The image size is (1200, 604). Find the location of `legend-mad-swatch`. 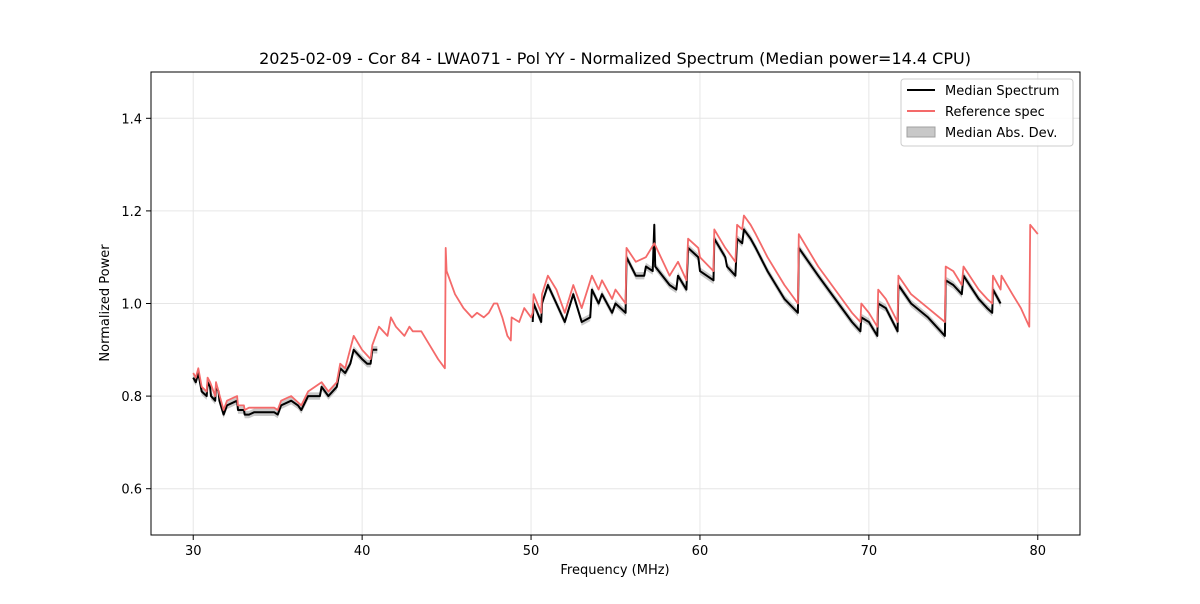

legend-mad-swatch is located at coordinates (921, 132).